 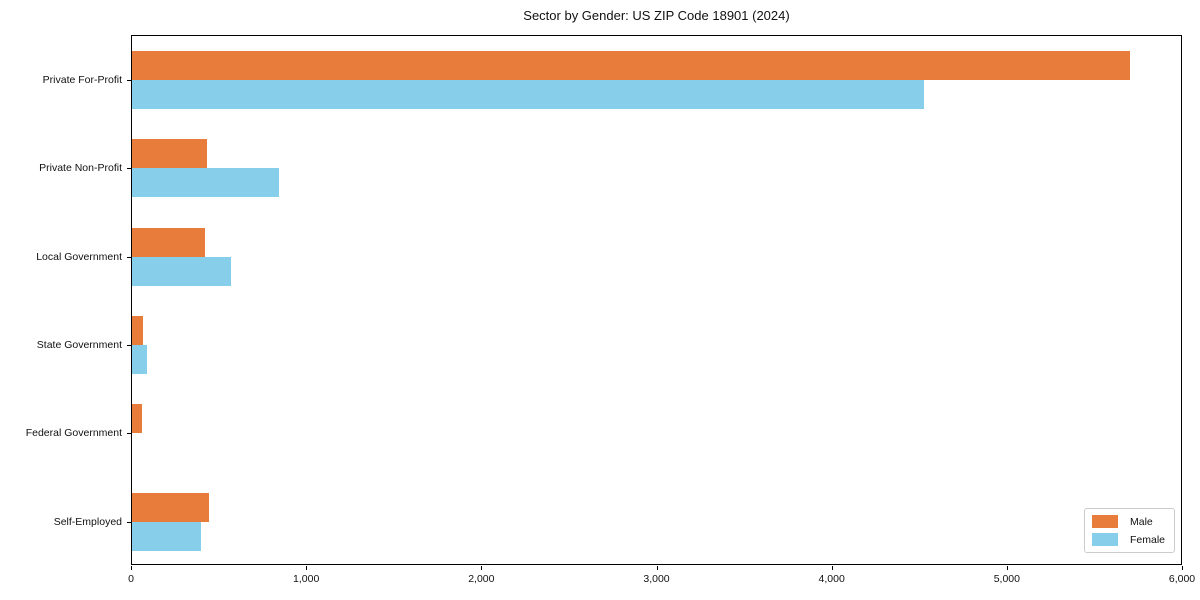 What do you see at coordinates (831, 579) in the screenshot?
I see `x-tick-label: 4,000` at bounding box center [831, 579].